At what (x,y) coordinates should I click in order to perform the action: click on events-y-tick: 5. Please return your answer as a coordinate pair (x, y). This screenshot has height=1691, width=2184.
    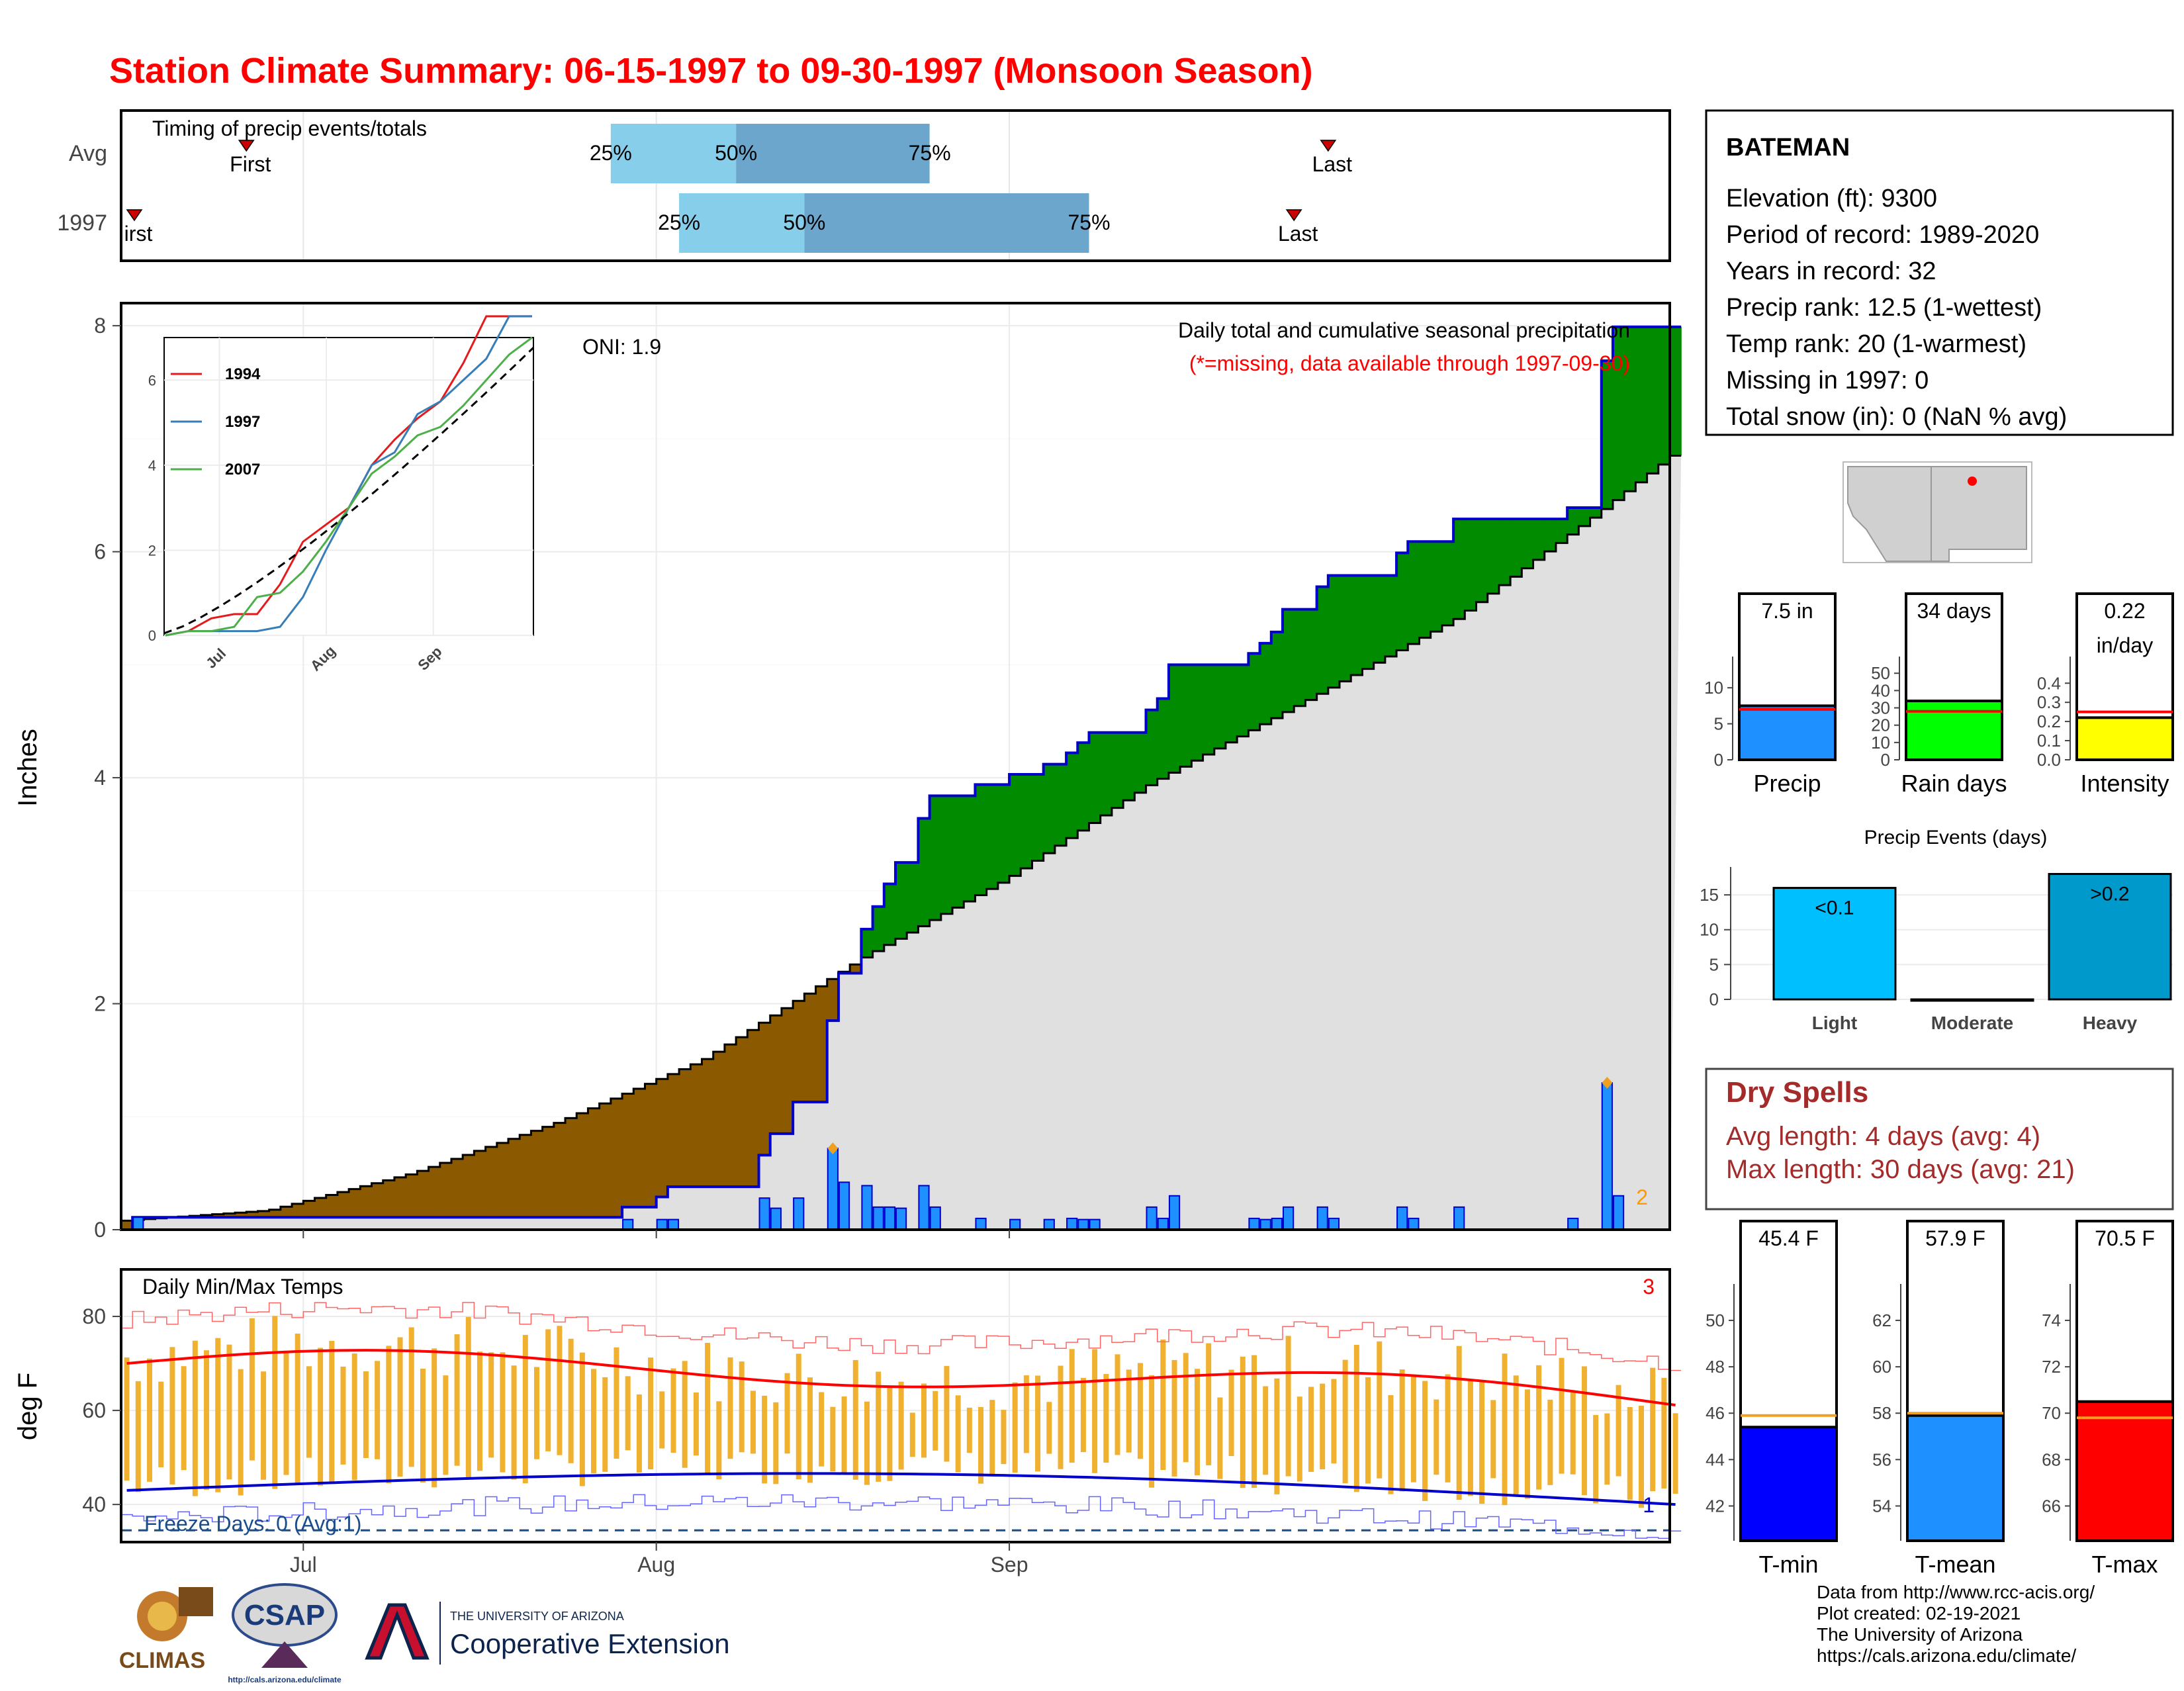
    Looking at the image, I should click on (1714, 964).